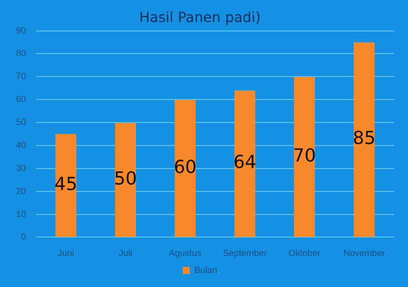 The image size is (408, 287). I want to click on y-tick-label: 30, so click(21, 167).